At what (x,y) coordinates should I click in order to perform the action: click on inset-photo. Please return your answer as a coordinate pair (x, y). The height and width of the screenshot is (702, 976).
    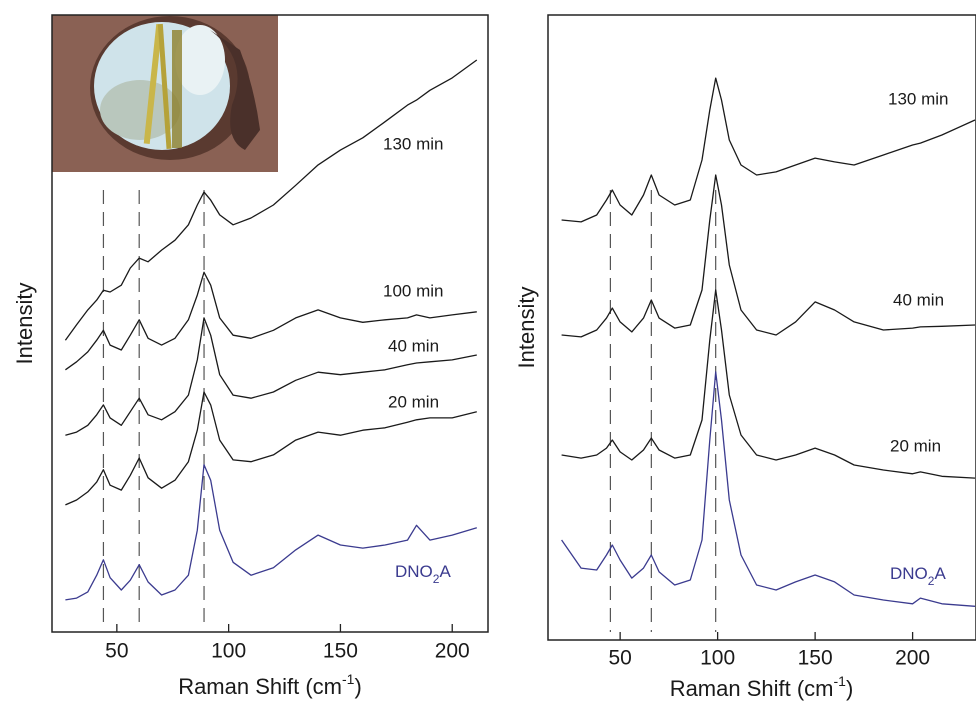
    Looking at the image, I should click on (165, 93).